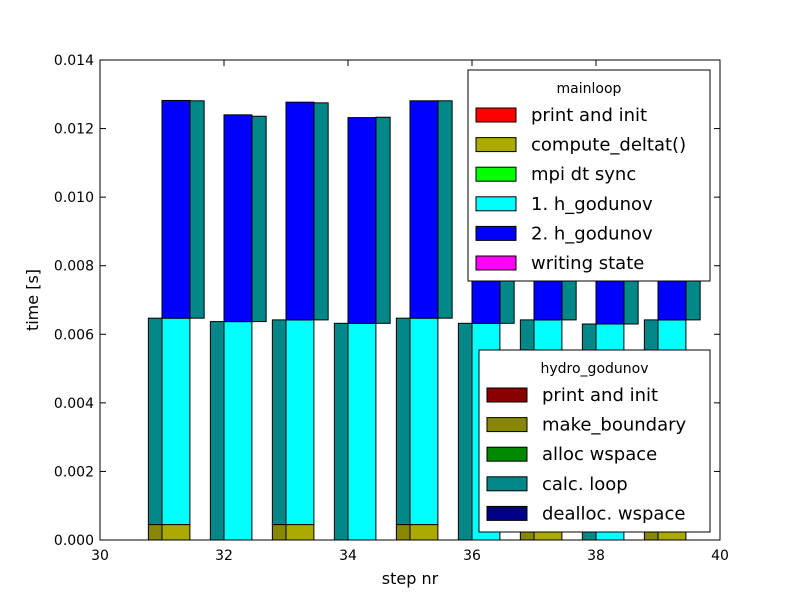 This screenshot has height=600, width=800. Describe the element at coordinates (74, 130) in the screenshot. I see `y-tick-label: 0.012` at that location.